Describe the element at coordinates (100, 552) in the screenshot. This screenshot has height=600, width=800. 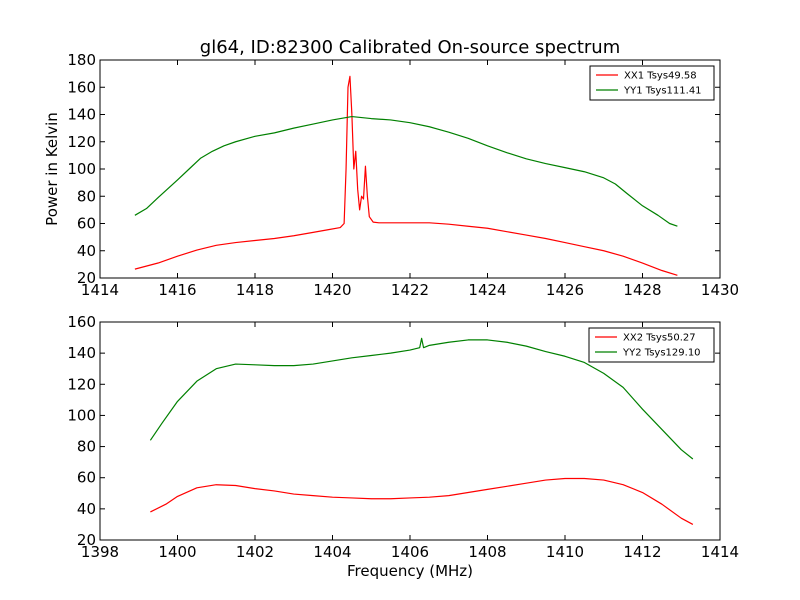
I see `x-tick-label: 1398` at that location.